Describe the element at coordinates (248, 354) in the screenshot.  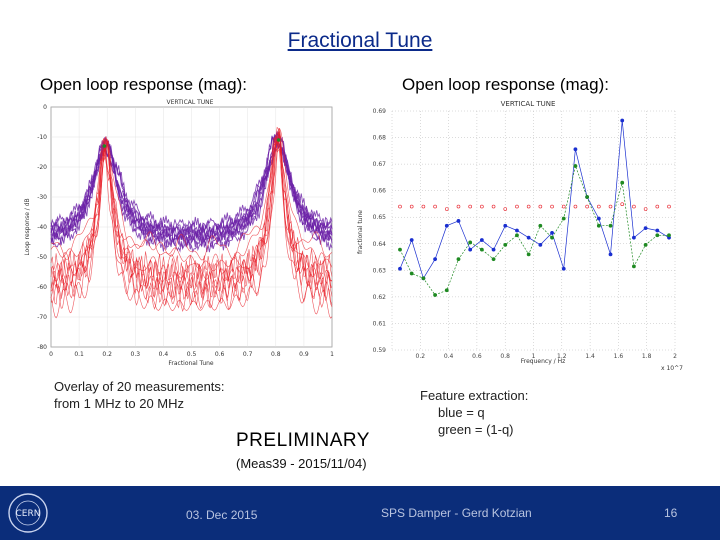
I see `x-tick-label: 0.7` at that location.